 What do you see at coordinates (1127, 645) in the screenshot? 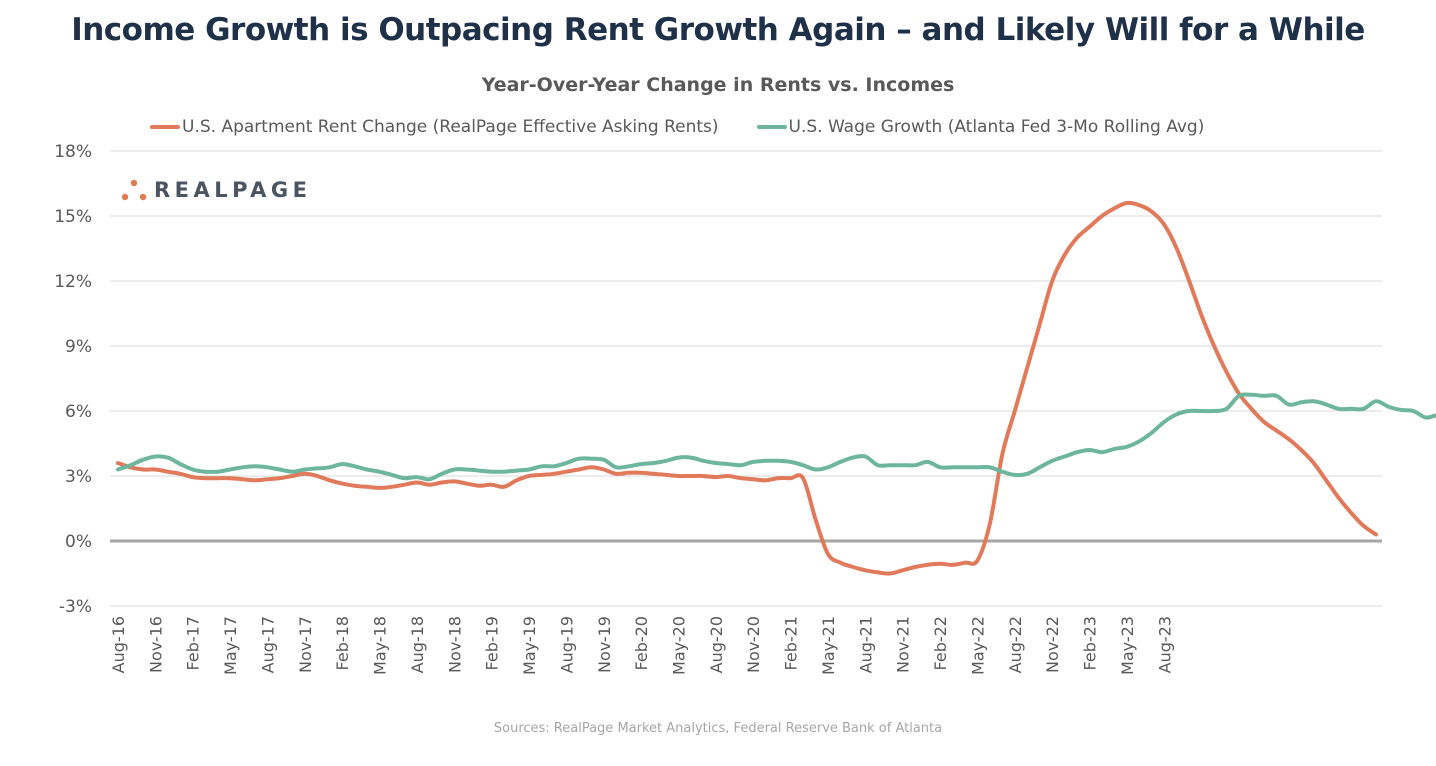
I see `x-tick-label: May-23` at bounding box center [1127, 645].